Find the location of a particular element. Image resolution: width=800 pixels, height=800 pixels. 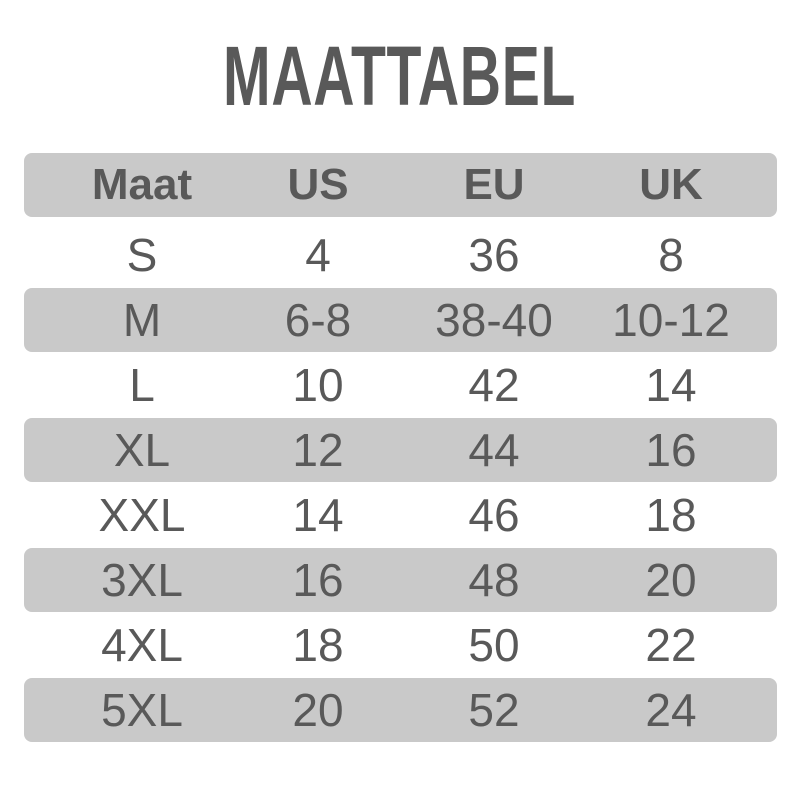

table-cell: 6-8 is located at coordinates (318, 320).